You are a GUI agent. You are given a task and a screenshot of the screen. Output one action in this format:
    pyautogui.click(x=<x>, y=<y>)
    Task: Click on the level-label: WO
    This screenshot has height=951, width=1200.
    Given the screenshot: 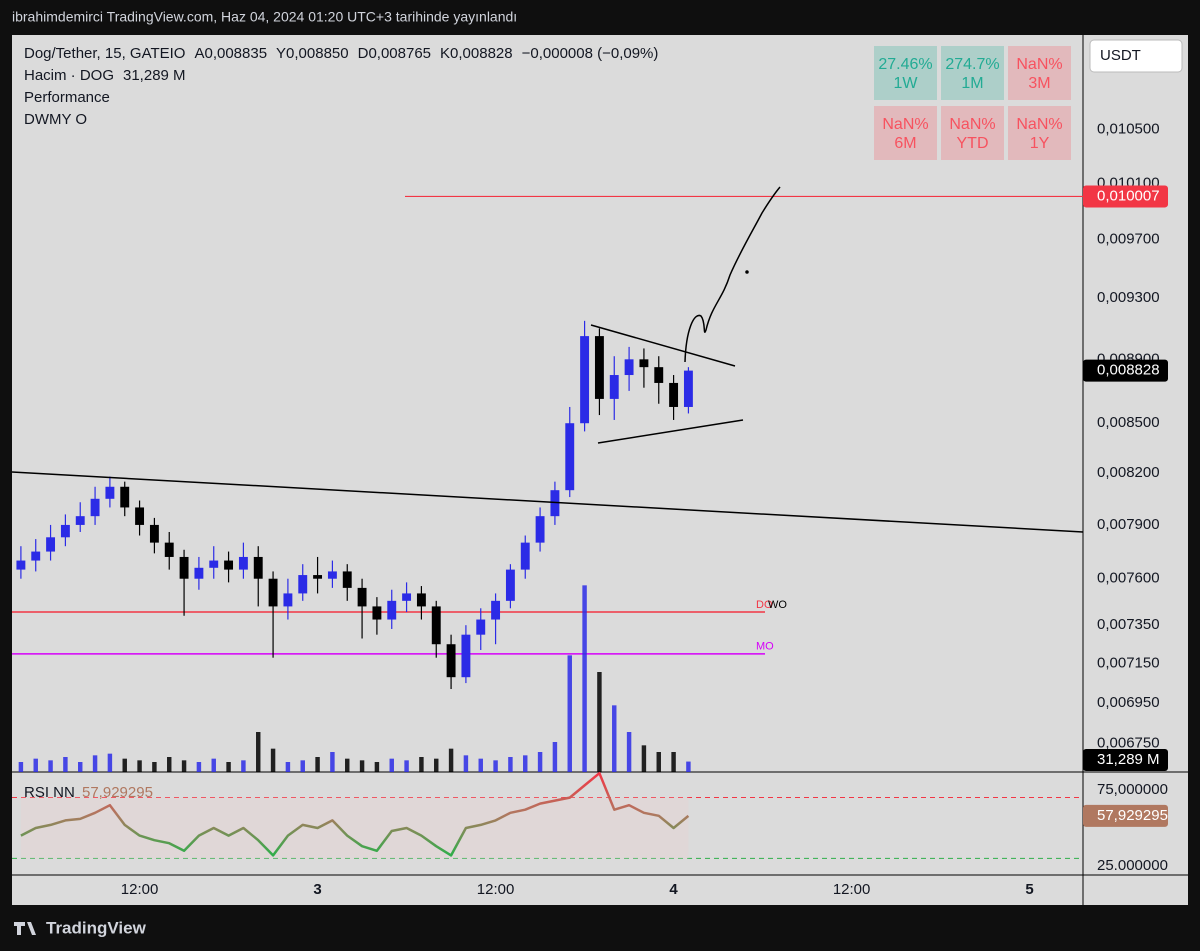 What is the action you would take?
    pyautogui.click(x=777, y=605)
    